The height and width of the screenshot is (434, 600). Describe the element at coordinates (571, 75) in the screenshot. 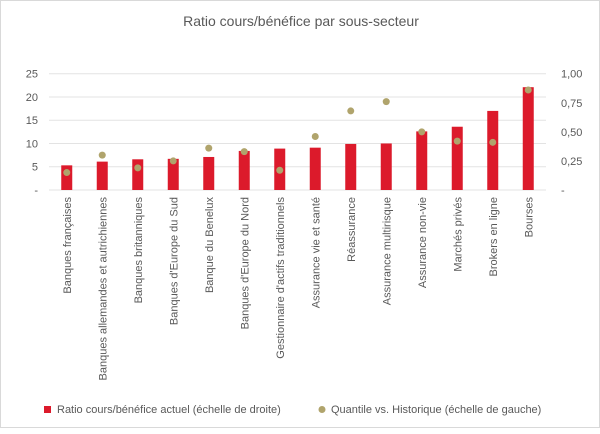

I see `y-right-tick-label: 1,00` at that location.